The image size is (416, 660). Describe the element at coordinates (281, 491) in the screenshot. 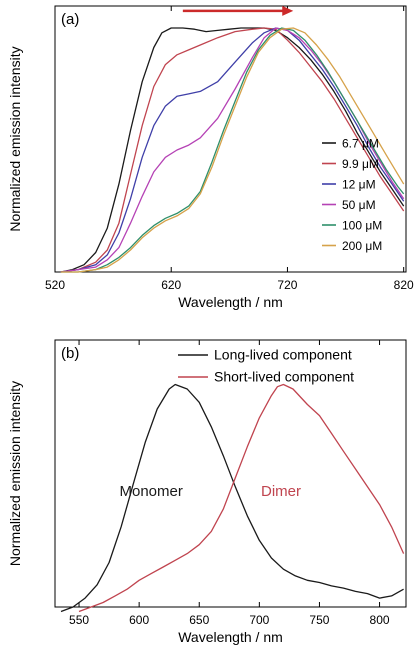

I see `b-annotation-dimer: Dimer` at that location.